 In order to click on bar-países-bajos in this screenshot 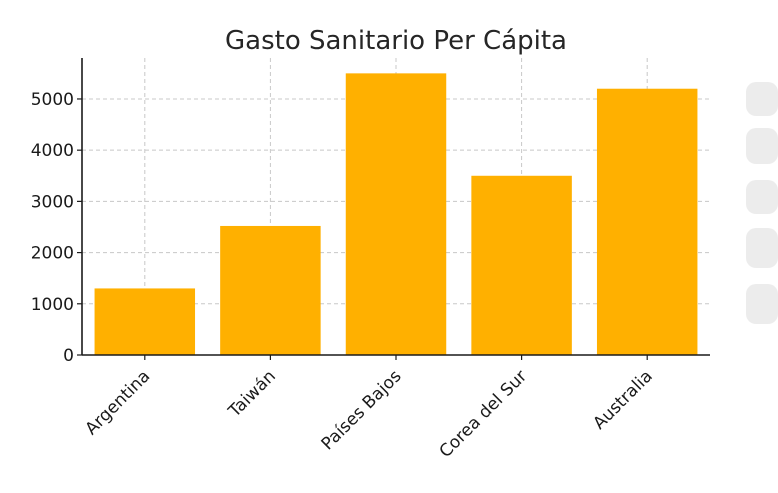, I will do `click(396, 214)`.